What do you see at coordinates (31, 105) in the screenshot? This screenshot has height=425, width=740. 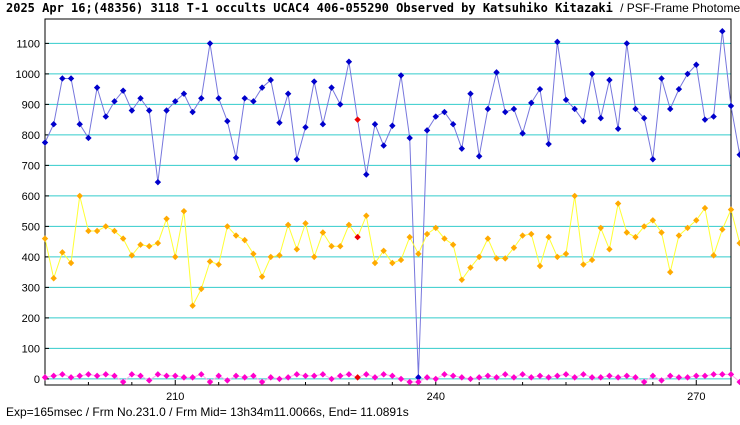 I see `y-tick-label: 900` at bounding box center [31, 105].